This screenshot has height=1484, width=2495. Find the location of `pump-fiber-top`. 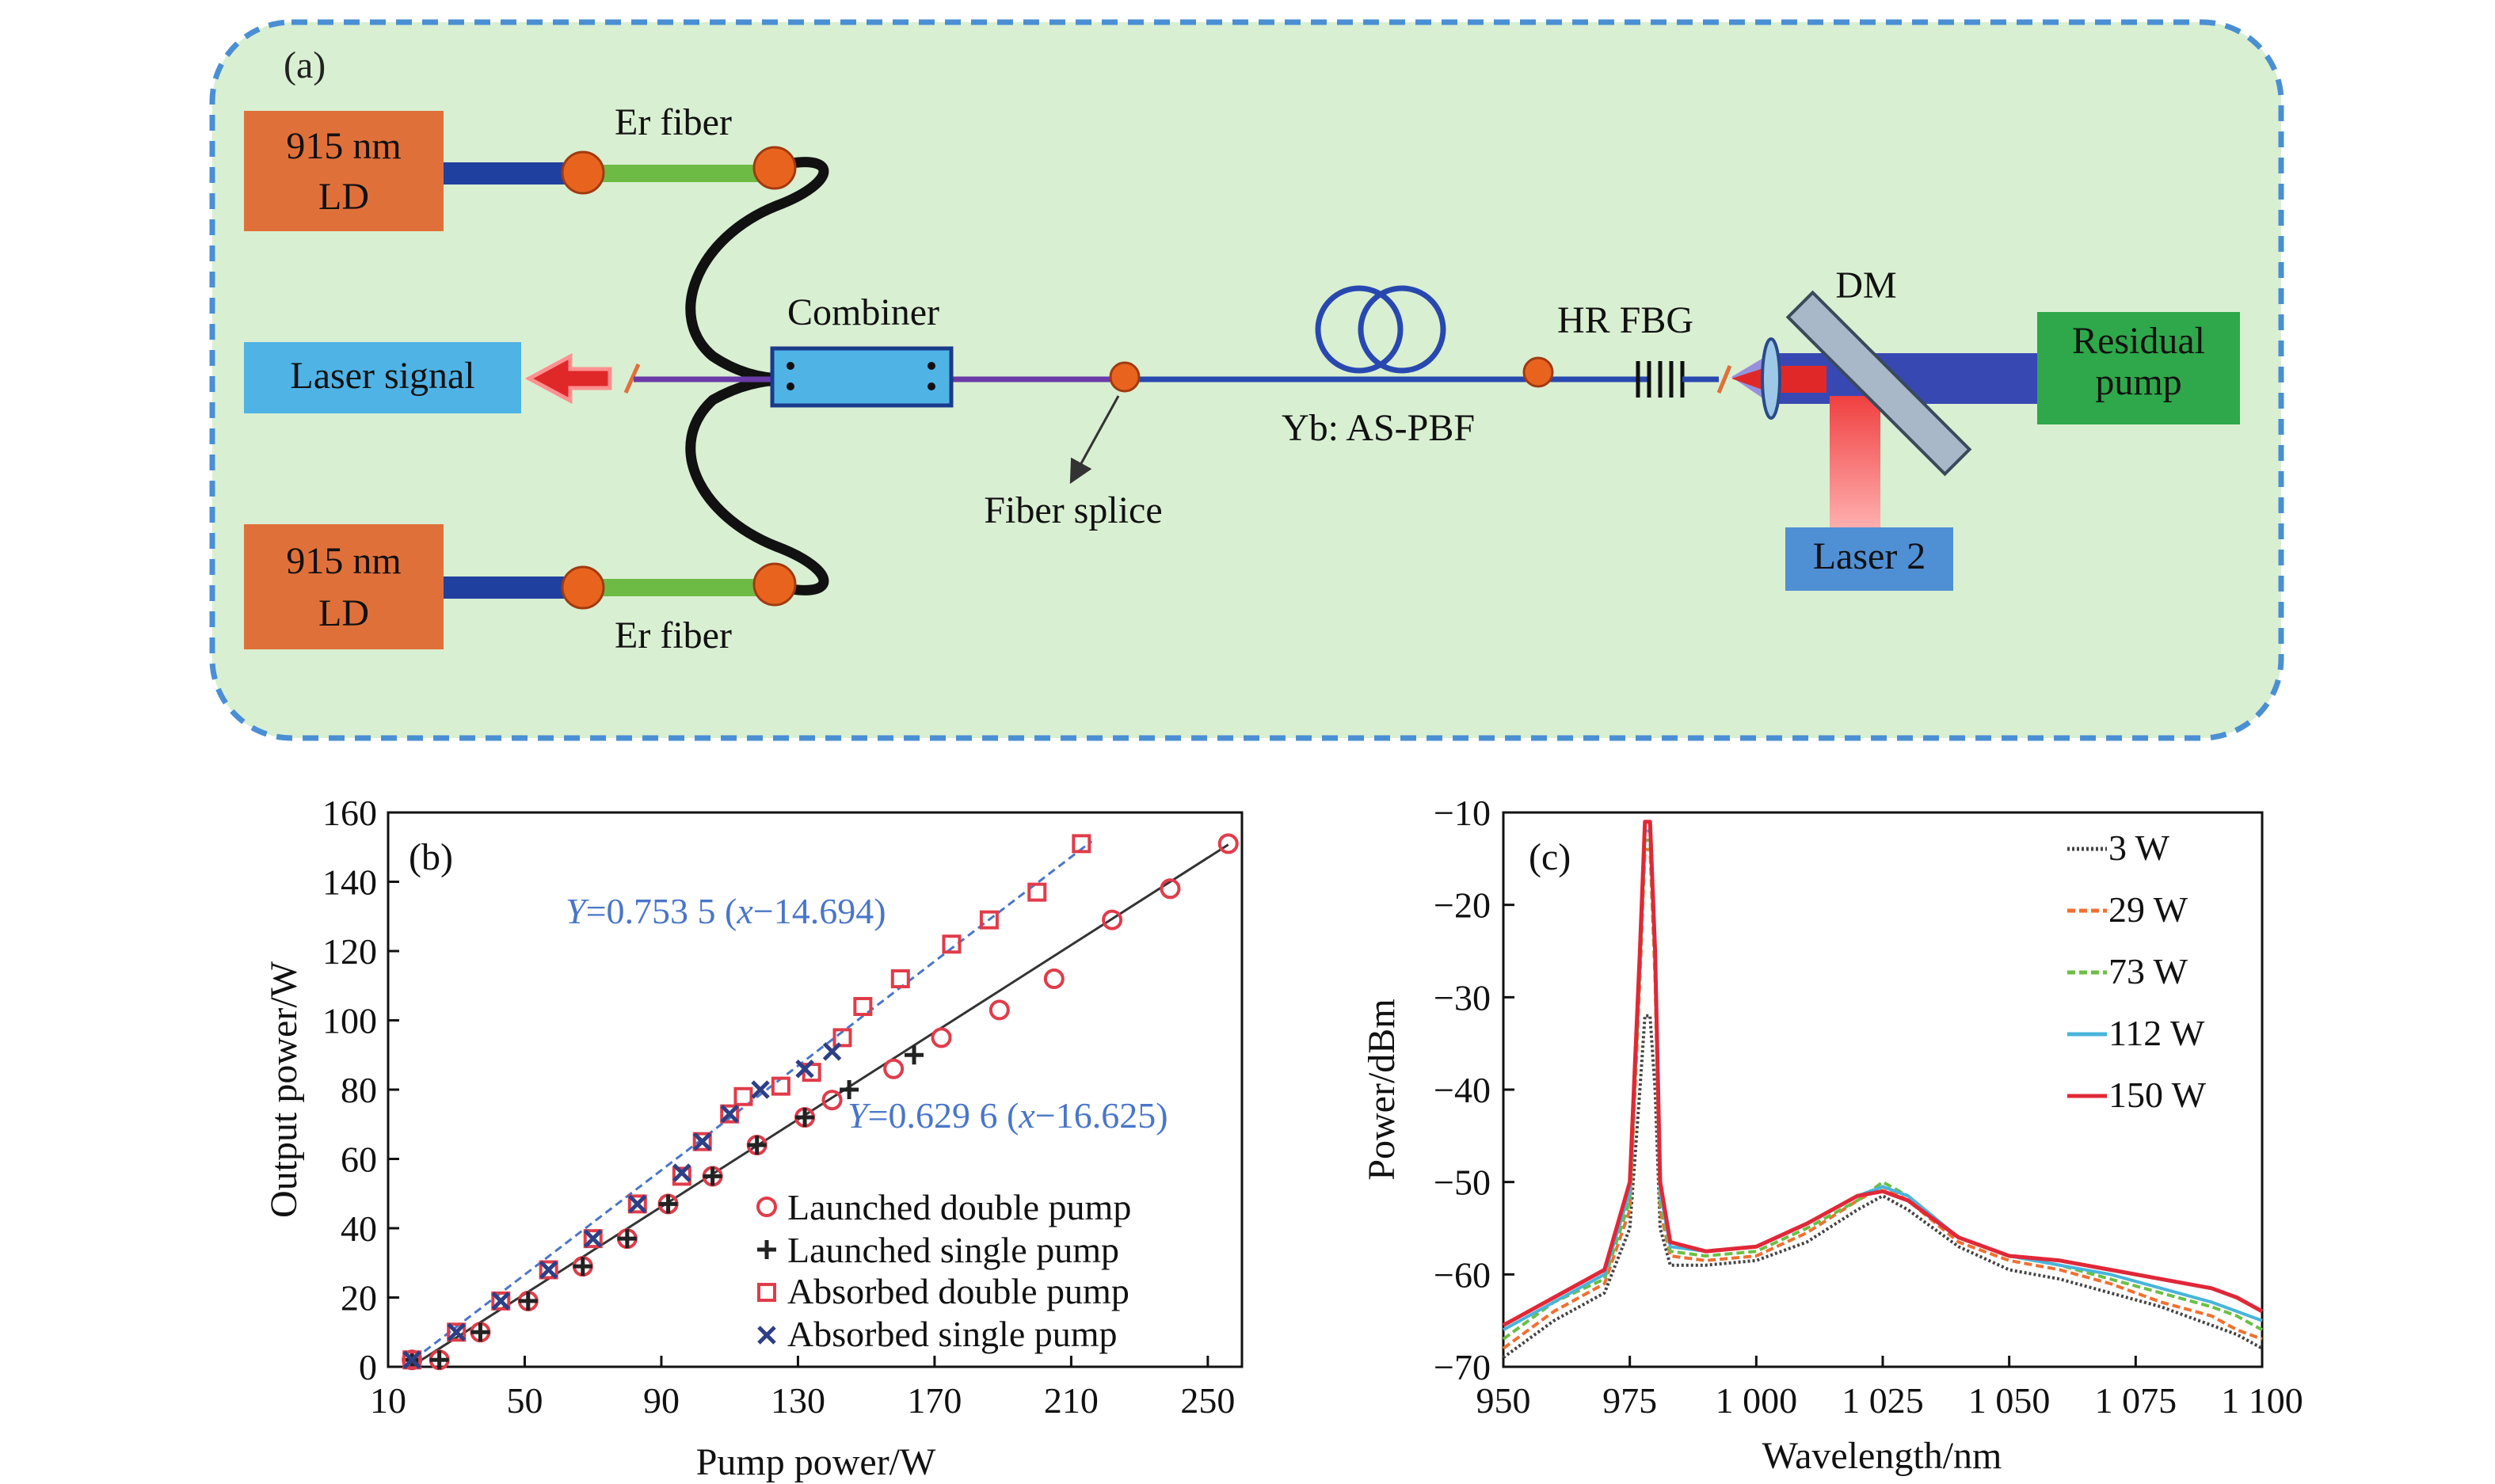

pump-fiber-top is located at coordinates (513, 174).